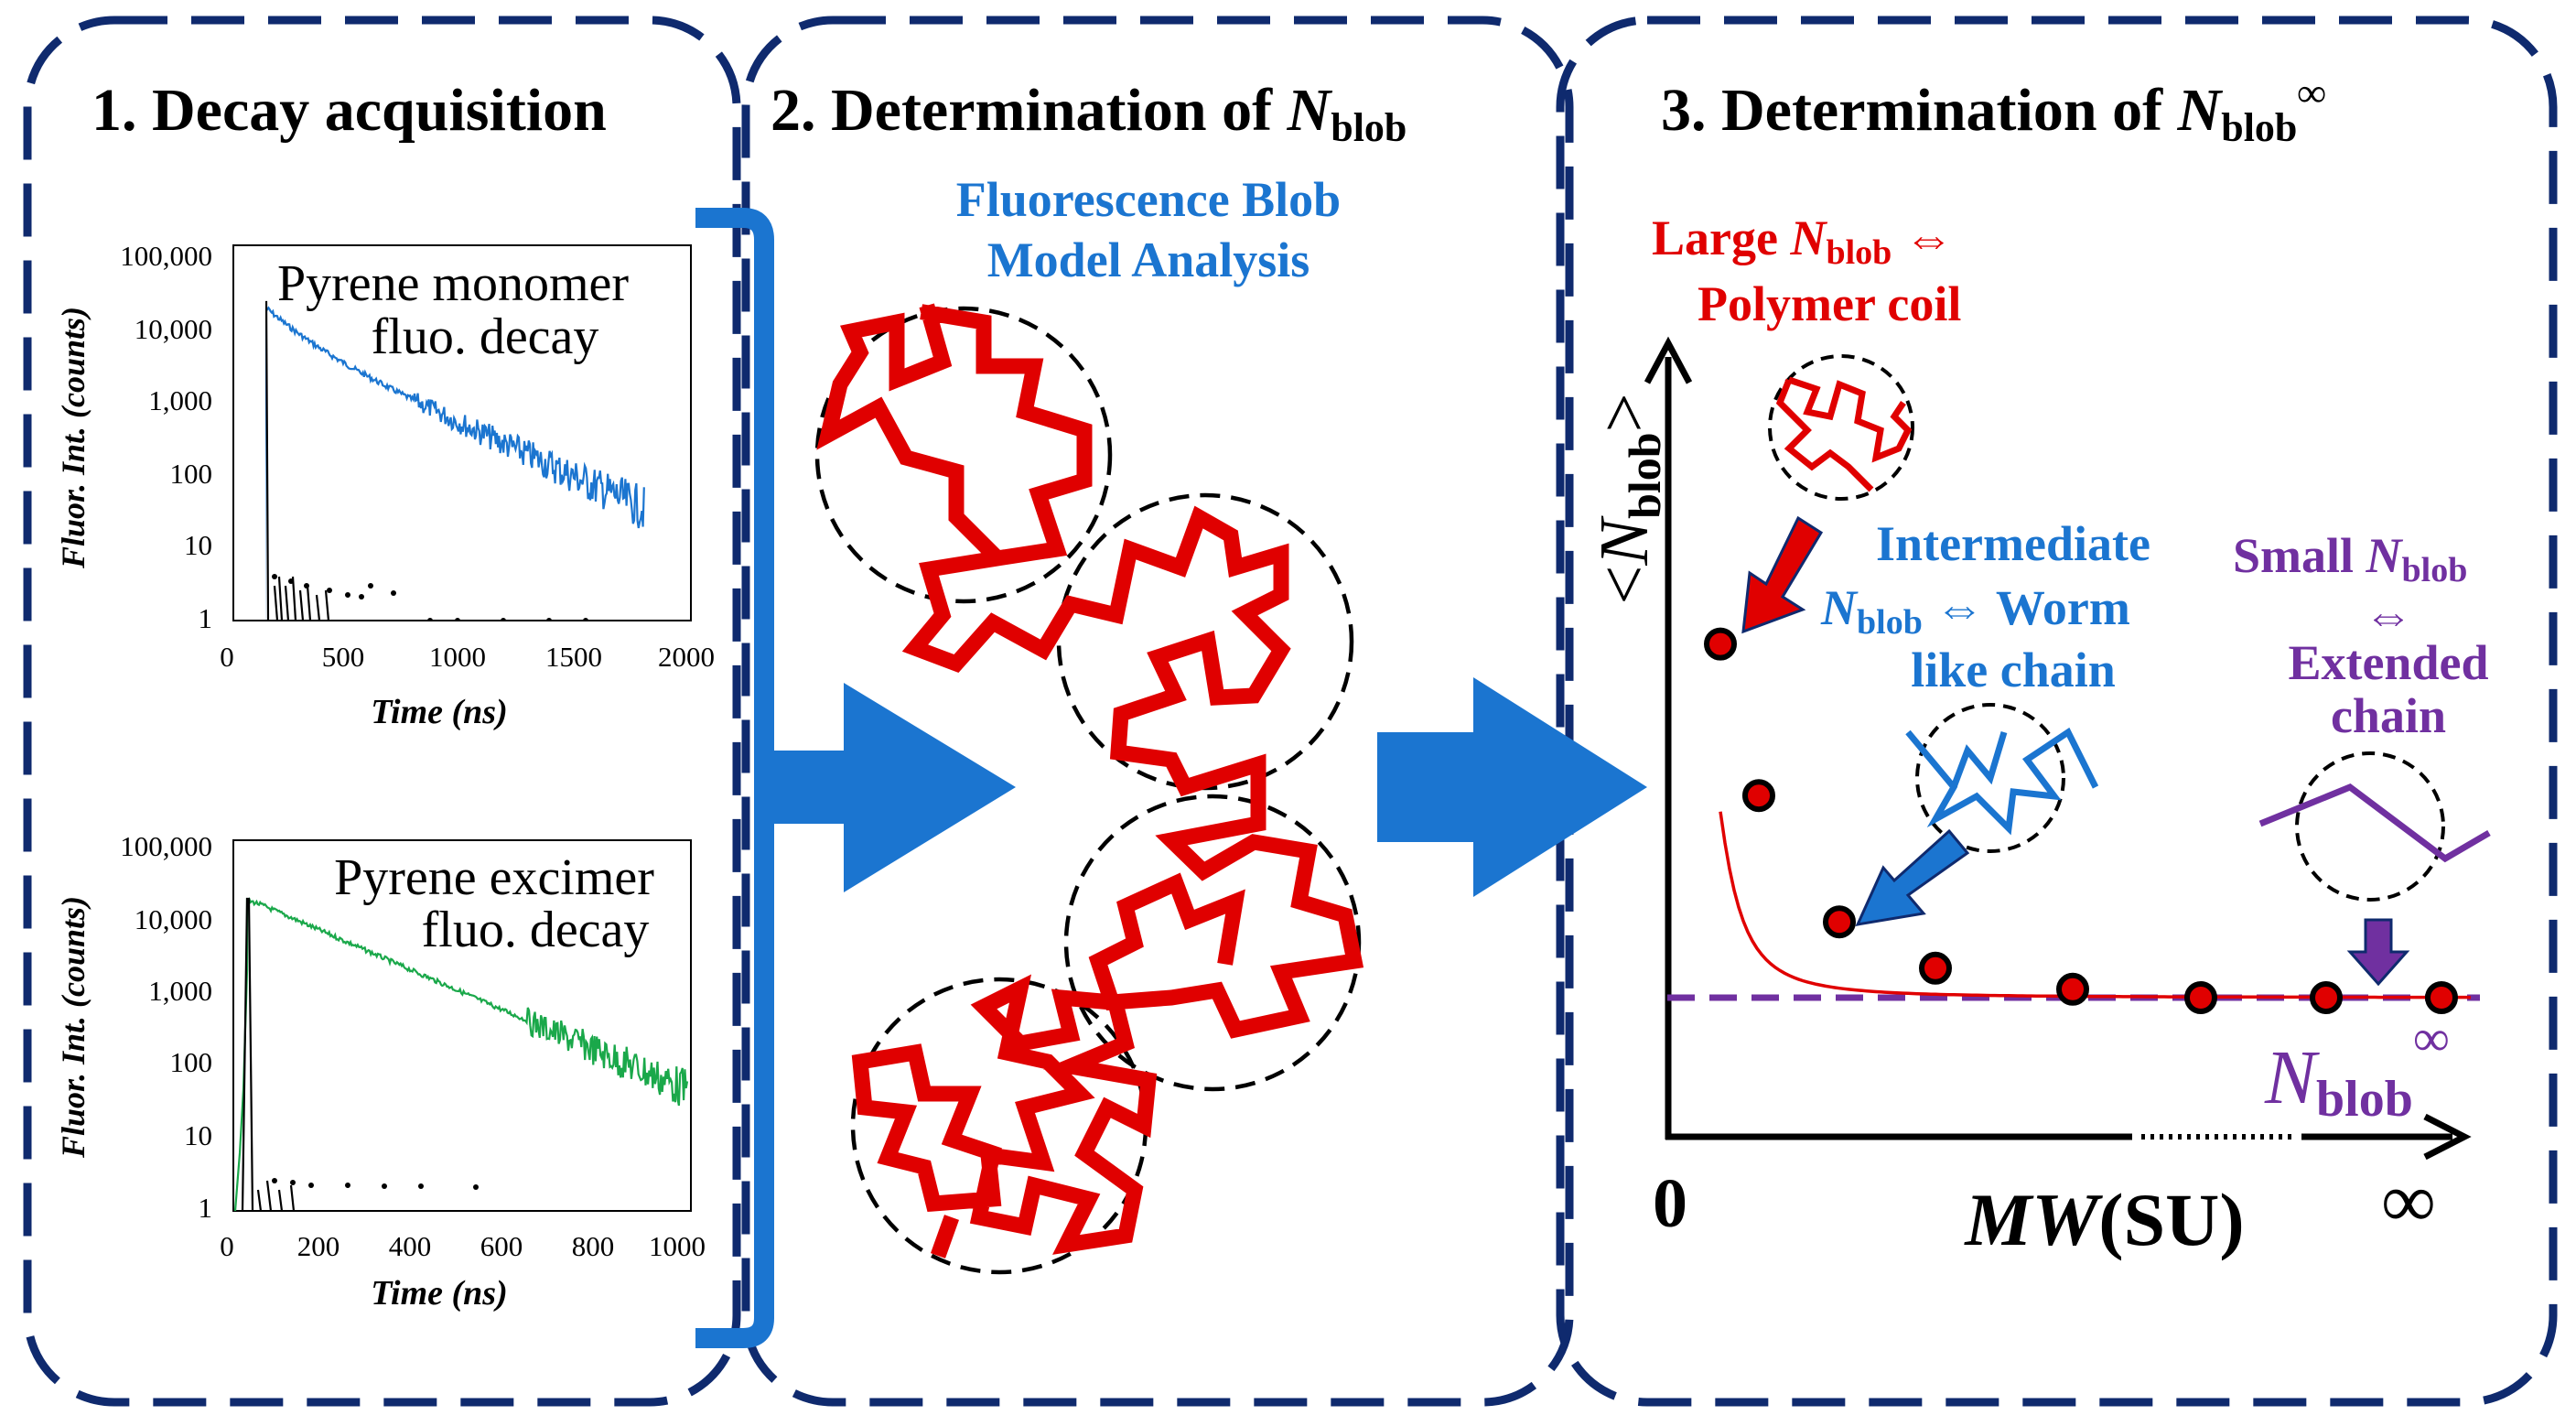 This screenshot has height=1426, width=2576. What do you see at coordinates (2388, 616) in the screenshot?
I see `small-nblob-arrow: ⇔` at bounding box center [2388, 616].